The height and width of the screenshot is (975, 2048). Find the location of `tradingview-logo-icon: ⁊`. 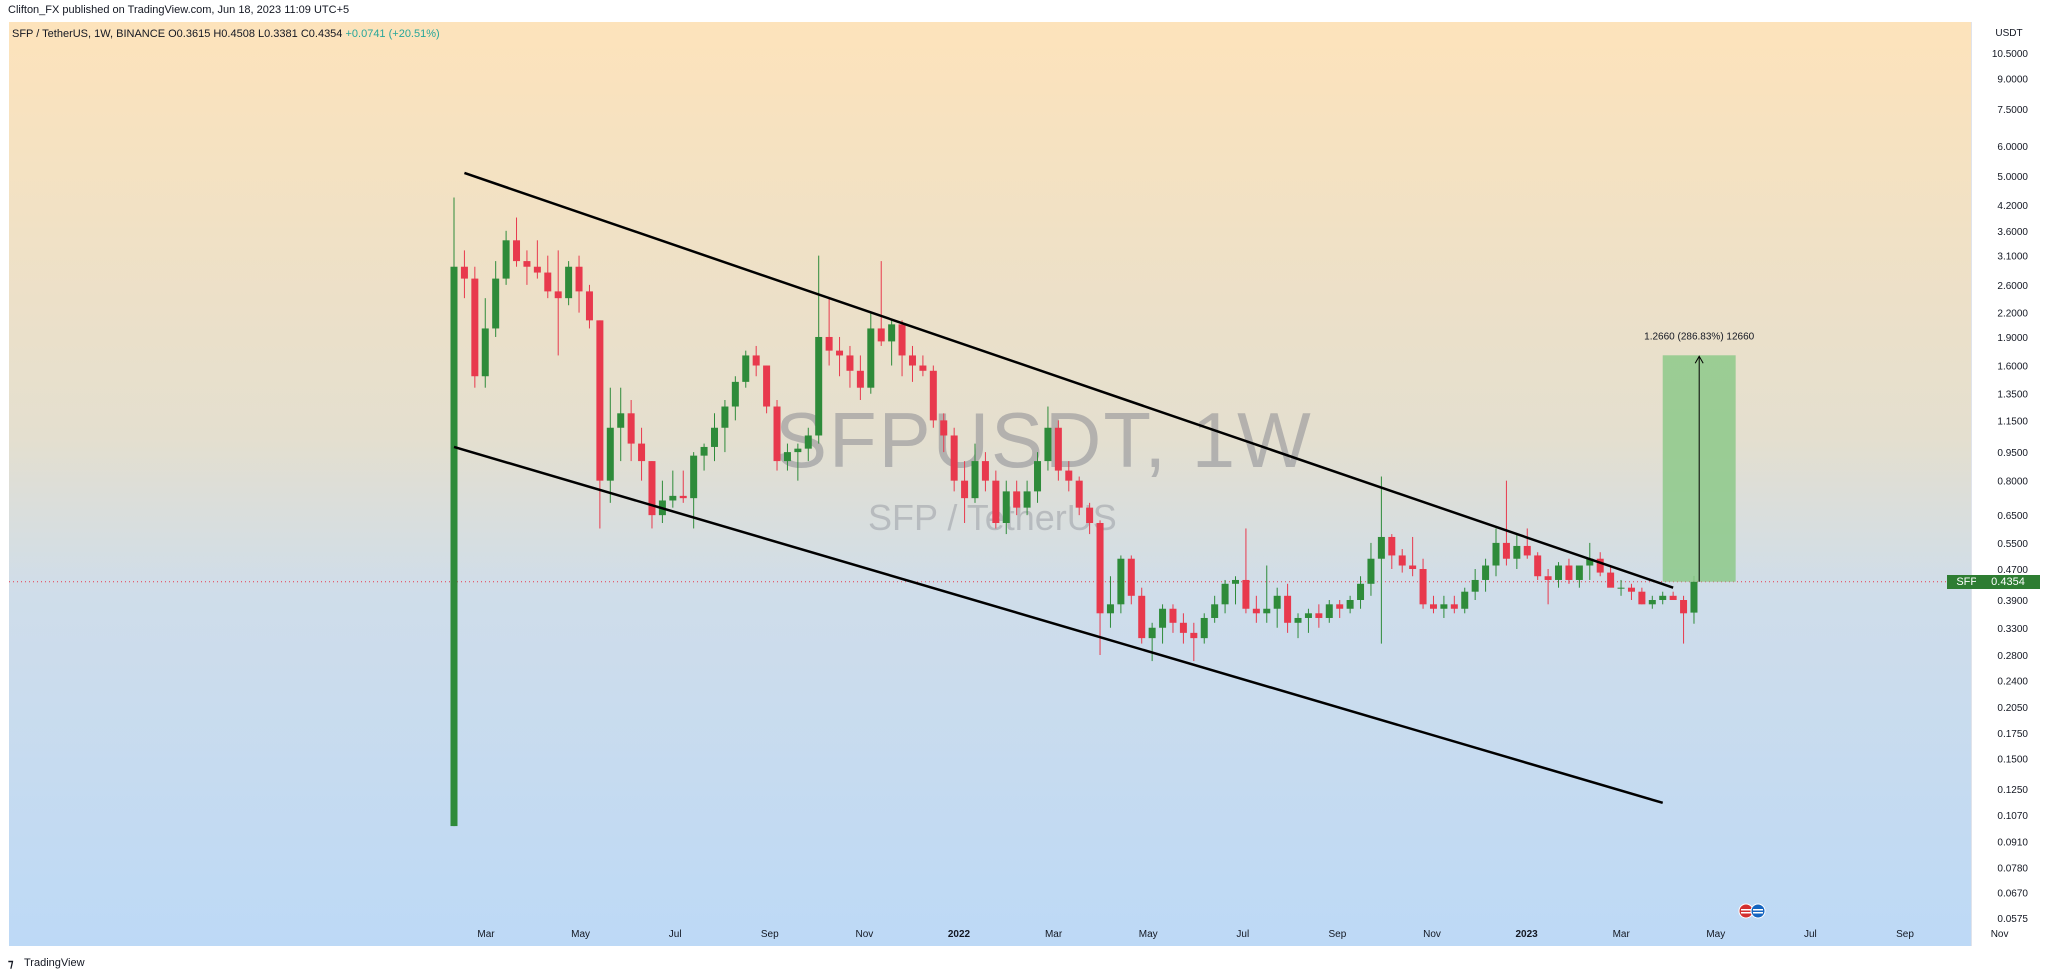

tradingview-logo-icon: ⁊ is located at coordinates (11, 964).